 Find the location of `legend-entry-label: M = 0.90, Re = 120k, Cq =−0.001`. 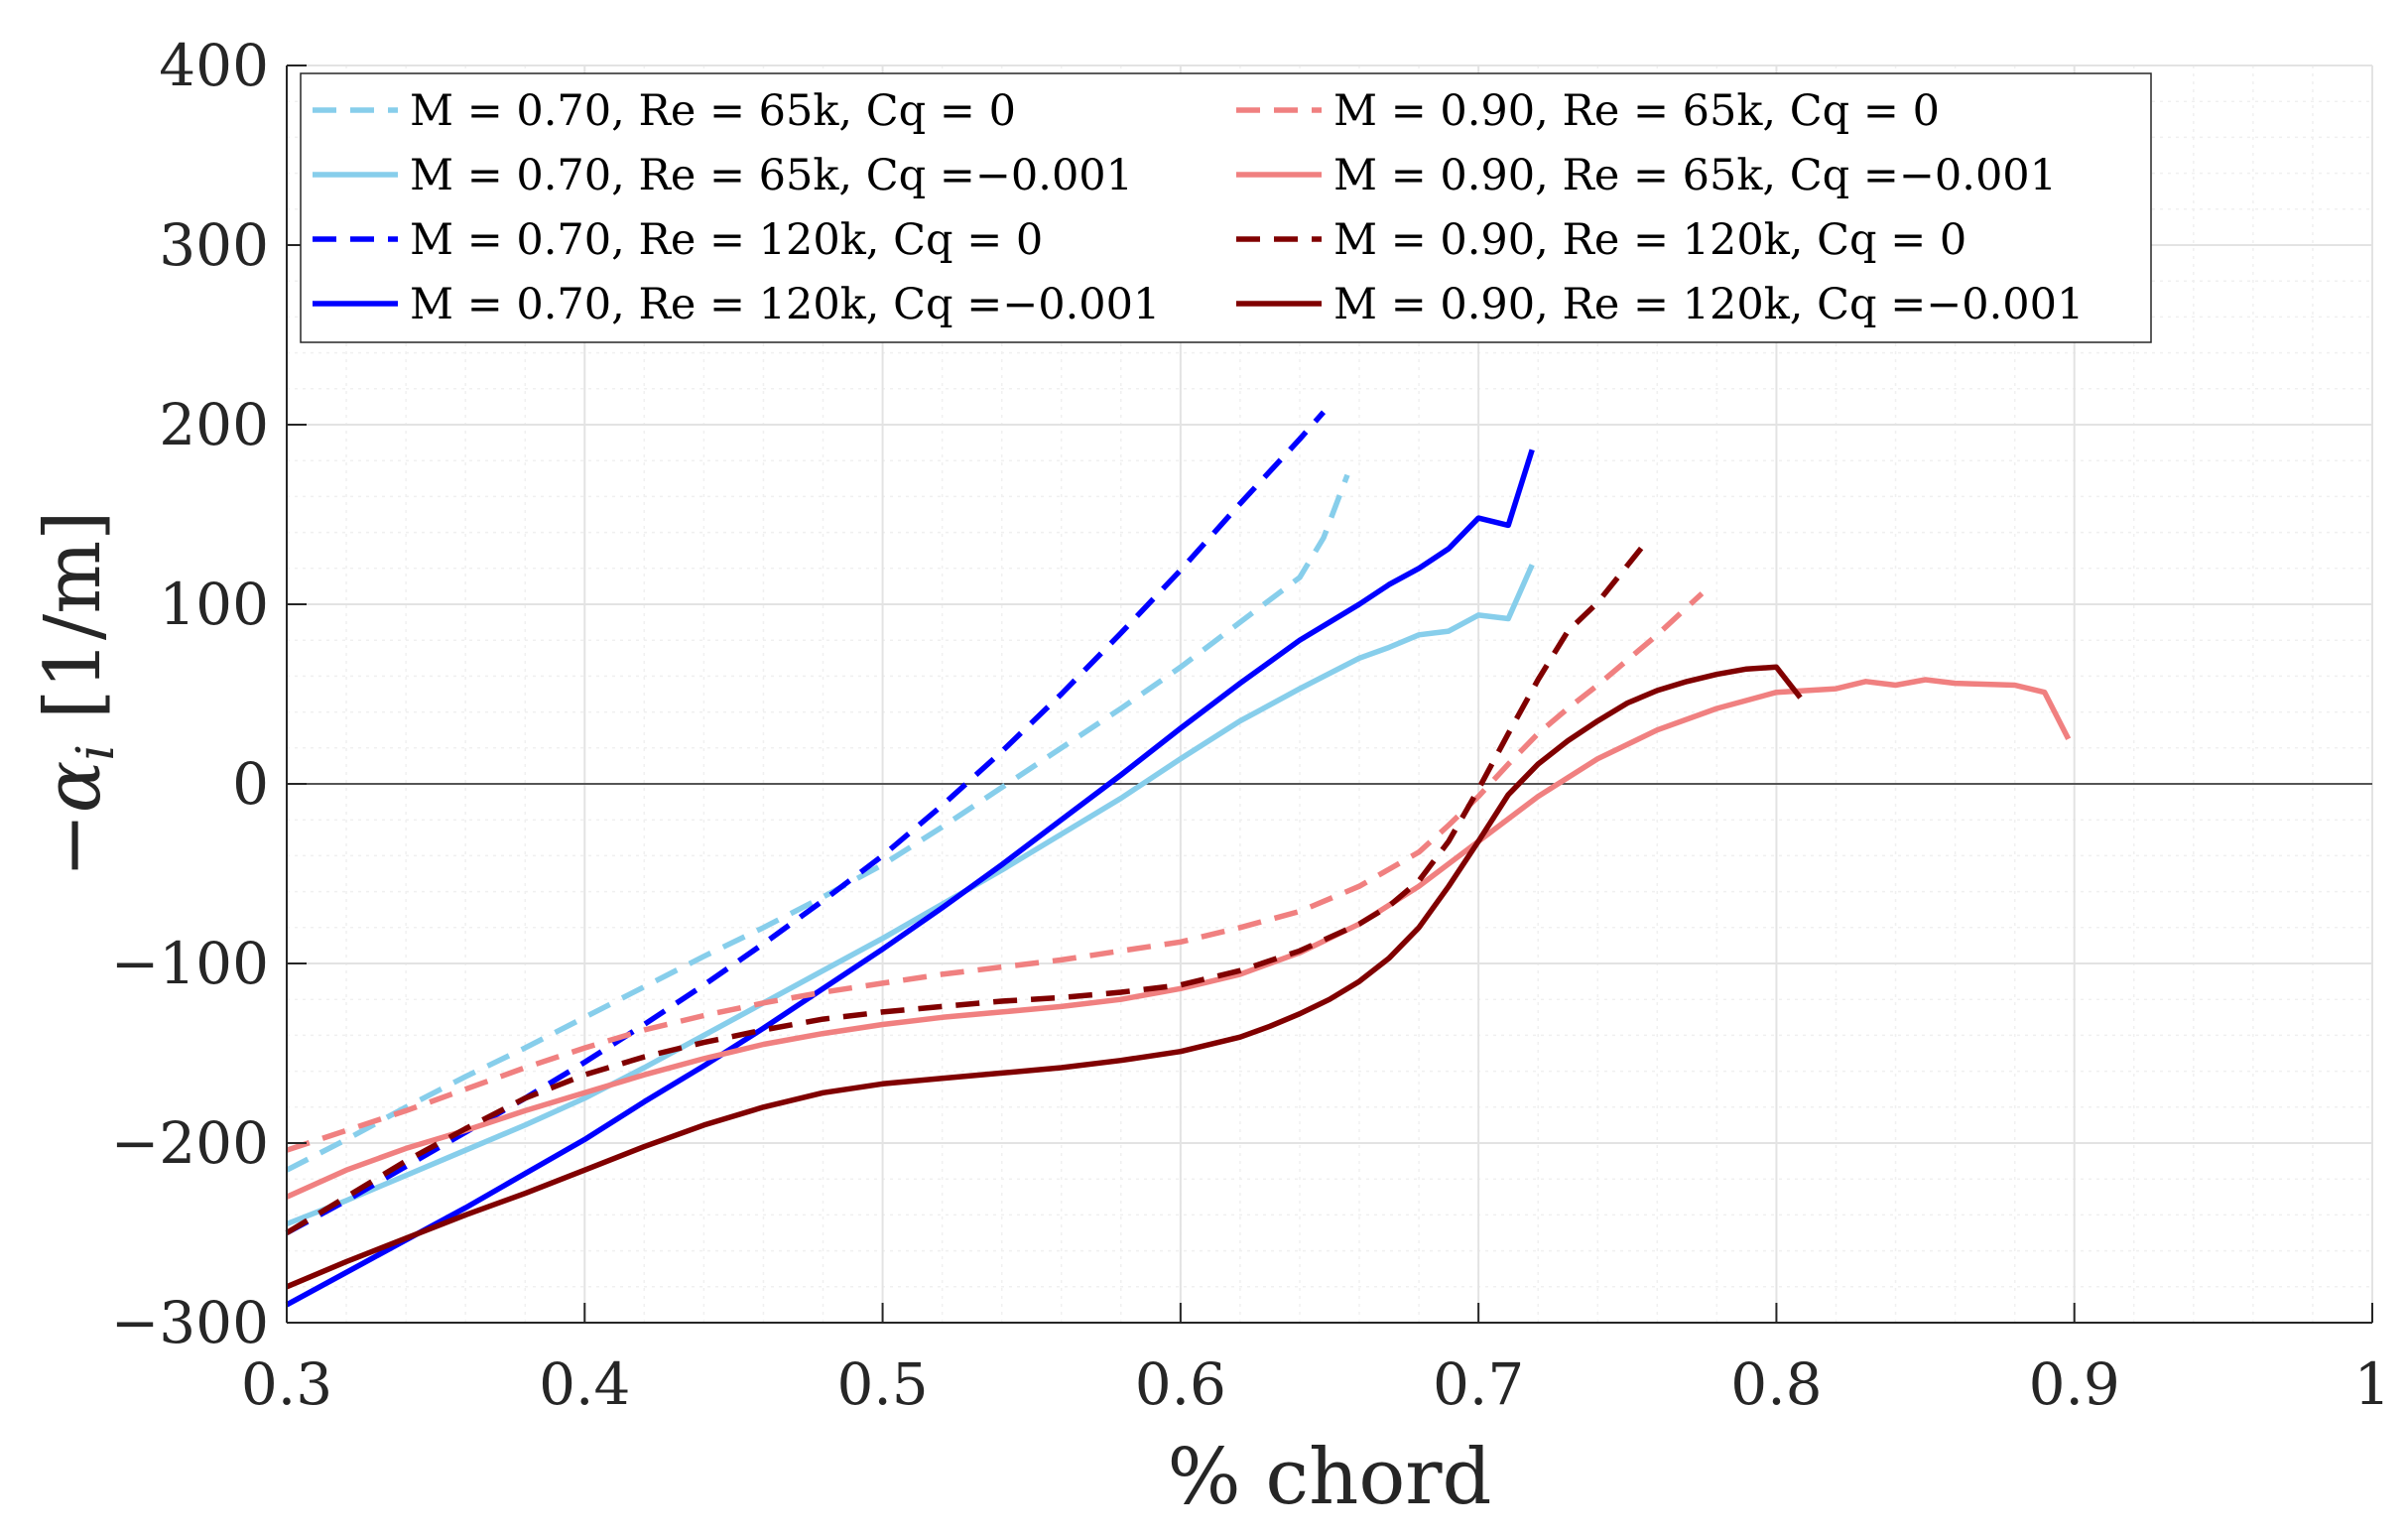

legend-entry-label: M = 0.90, Re = 120k, Cq =−0.001 is located at coordinates (1708, 304).